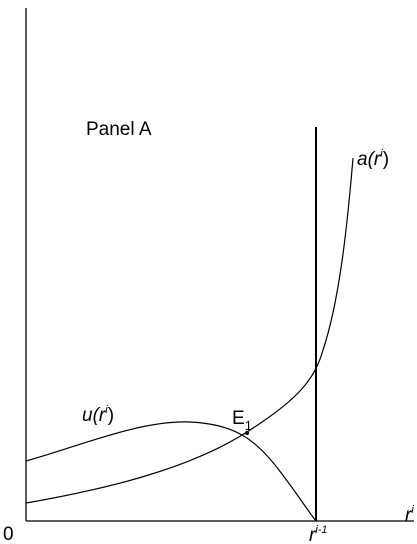  What do you see at coordinates (247, 433) in the screenshot?
I see `equilibrium-point-e1` at bounding box center [247, 433].